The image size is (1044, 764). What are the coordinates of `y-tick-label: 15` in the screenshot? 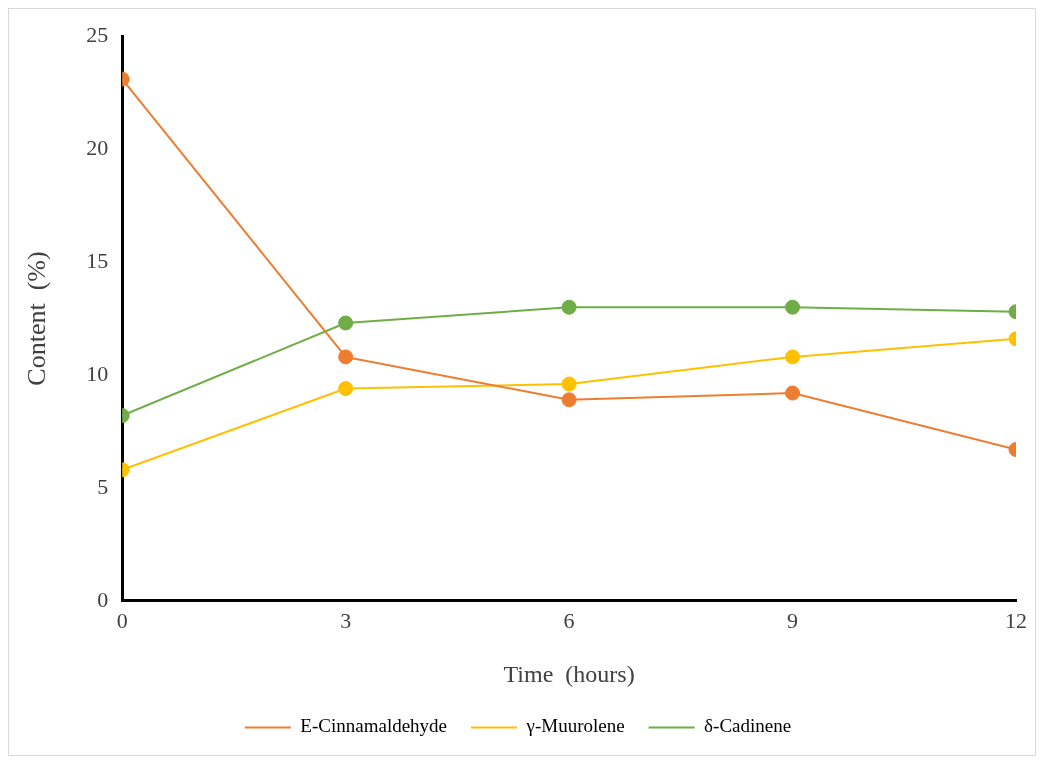 It's located at (97, 260).